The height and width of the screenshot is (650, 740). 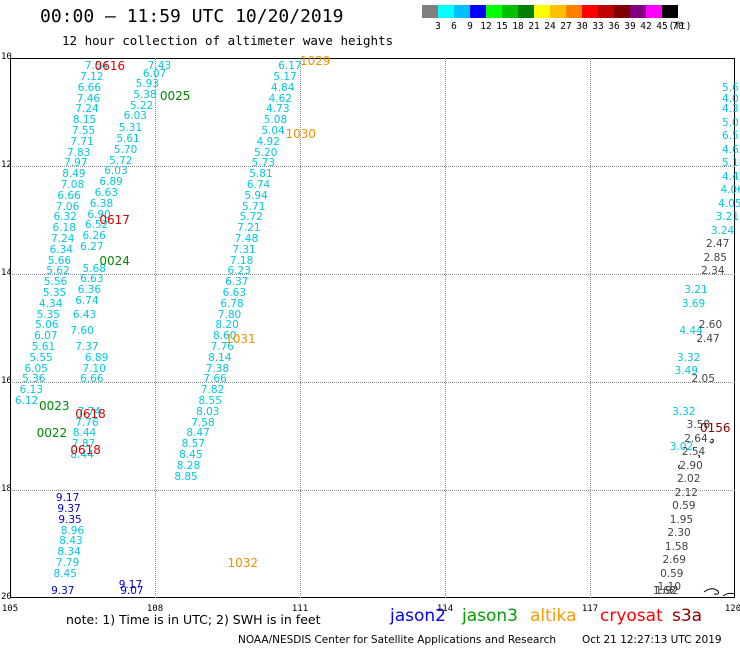 I want to click on wave-height-value: 7.58, so click(x=203, y=422).